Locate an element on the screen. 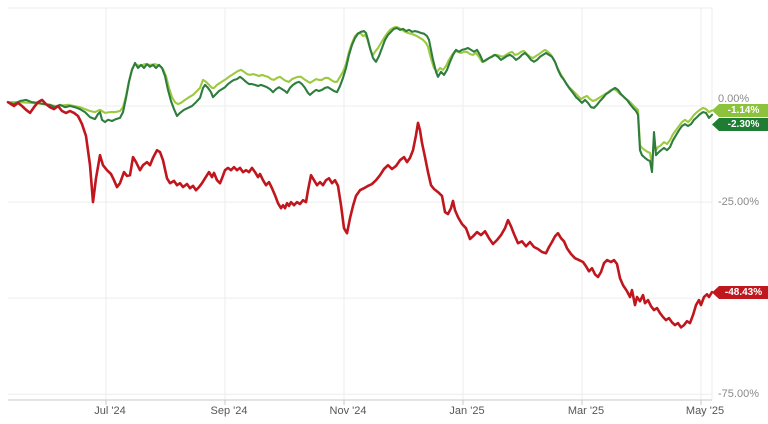  x-tick-label: Jul '24 is located at coordinates (110, 411).